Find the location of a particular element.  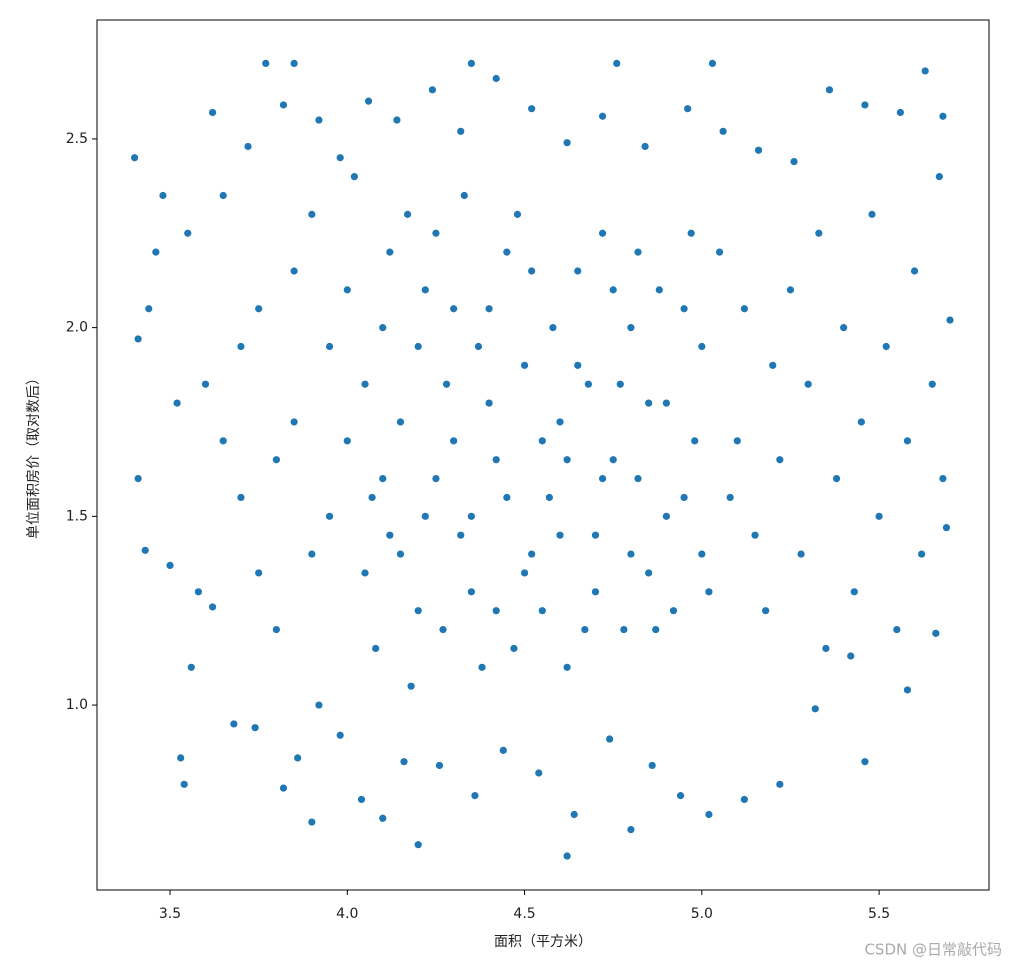

x-tick-label: 3.5 is located at coordinates (170, 914).